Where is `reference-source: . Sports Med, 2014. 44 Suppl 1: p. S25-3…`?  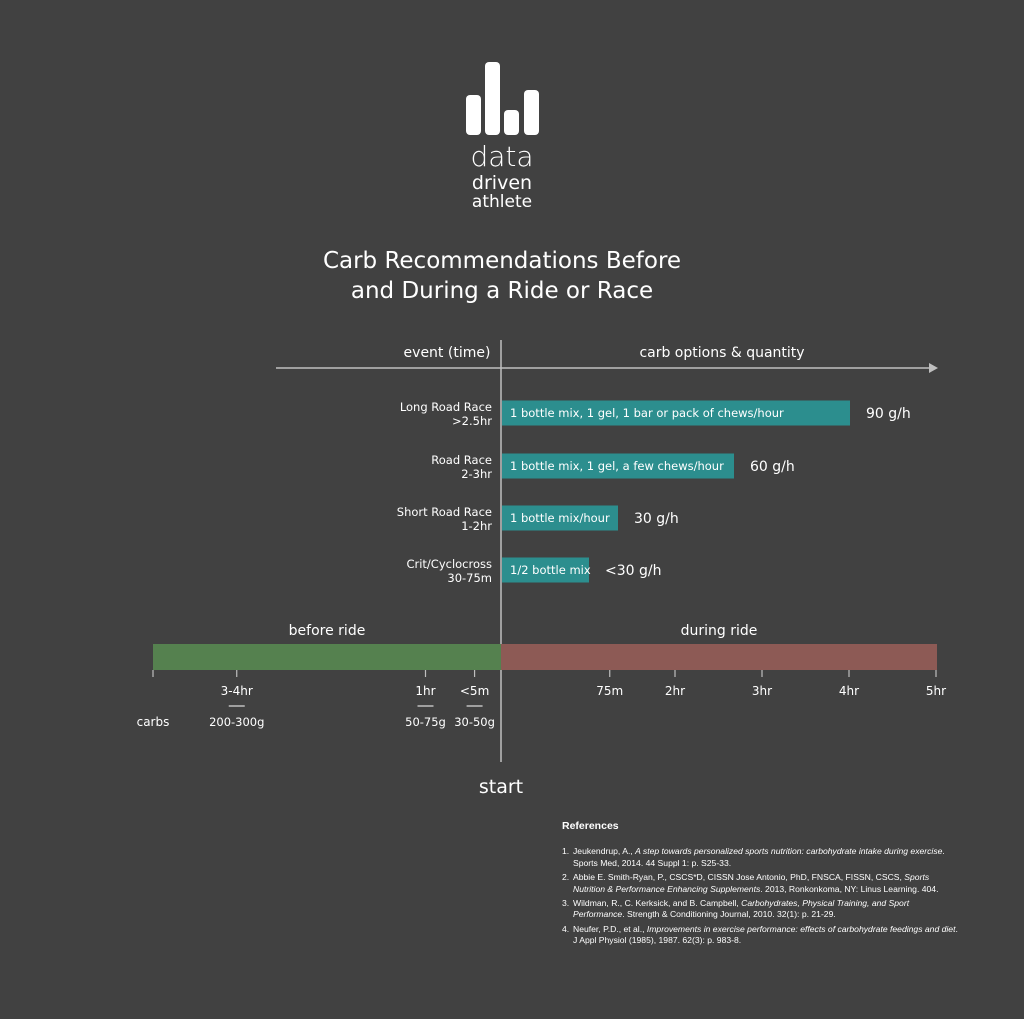 reference-source: . Sports Med, 2014. 44 Suppl 1: p. S25-3… is located at coordinates (759, 857).